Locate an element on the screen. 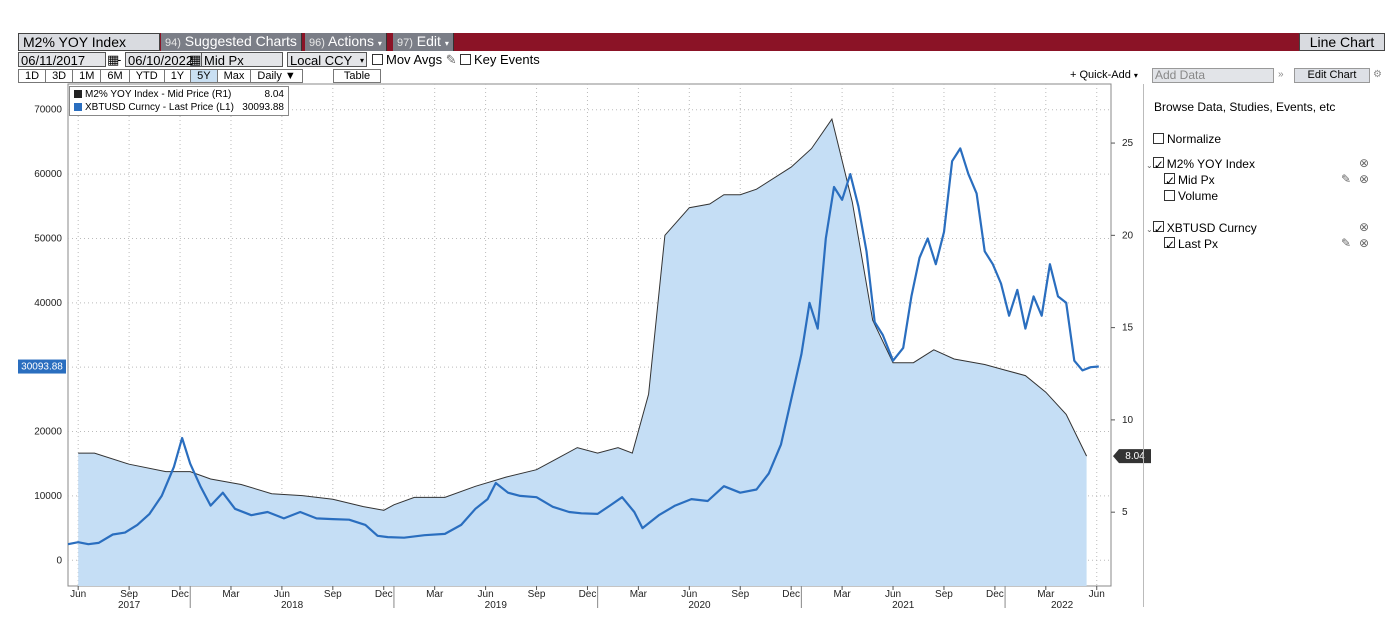 This screenshot has height=622, width=1400. end-date-field: 06/10/2022 is located at coordinates (169, 60).